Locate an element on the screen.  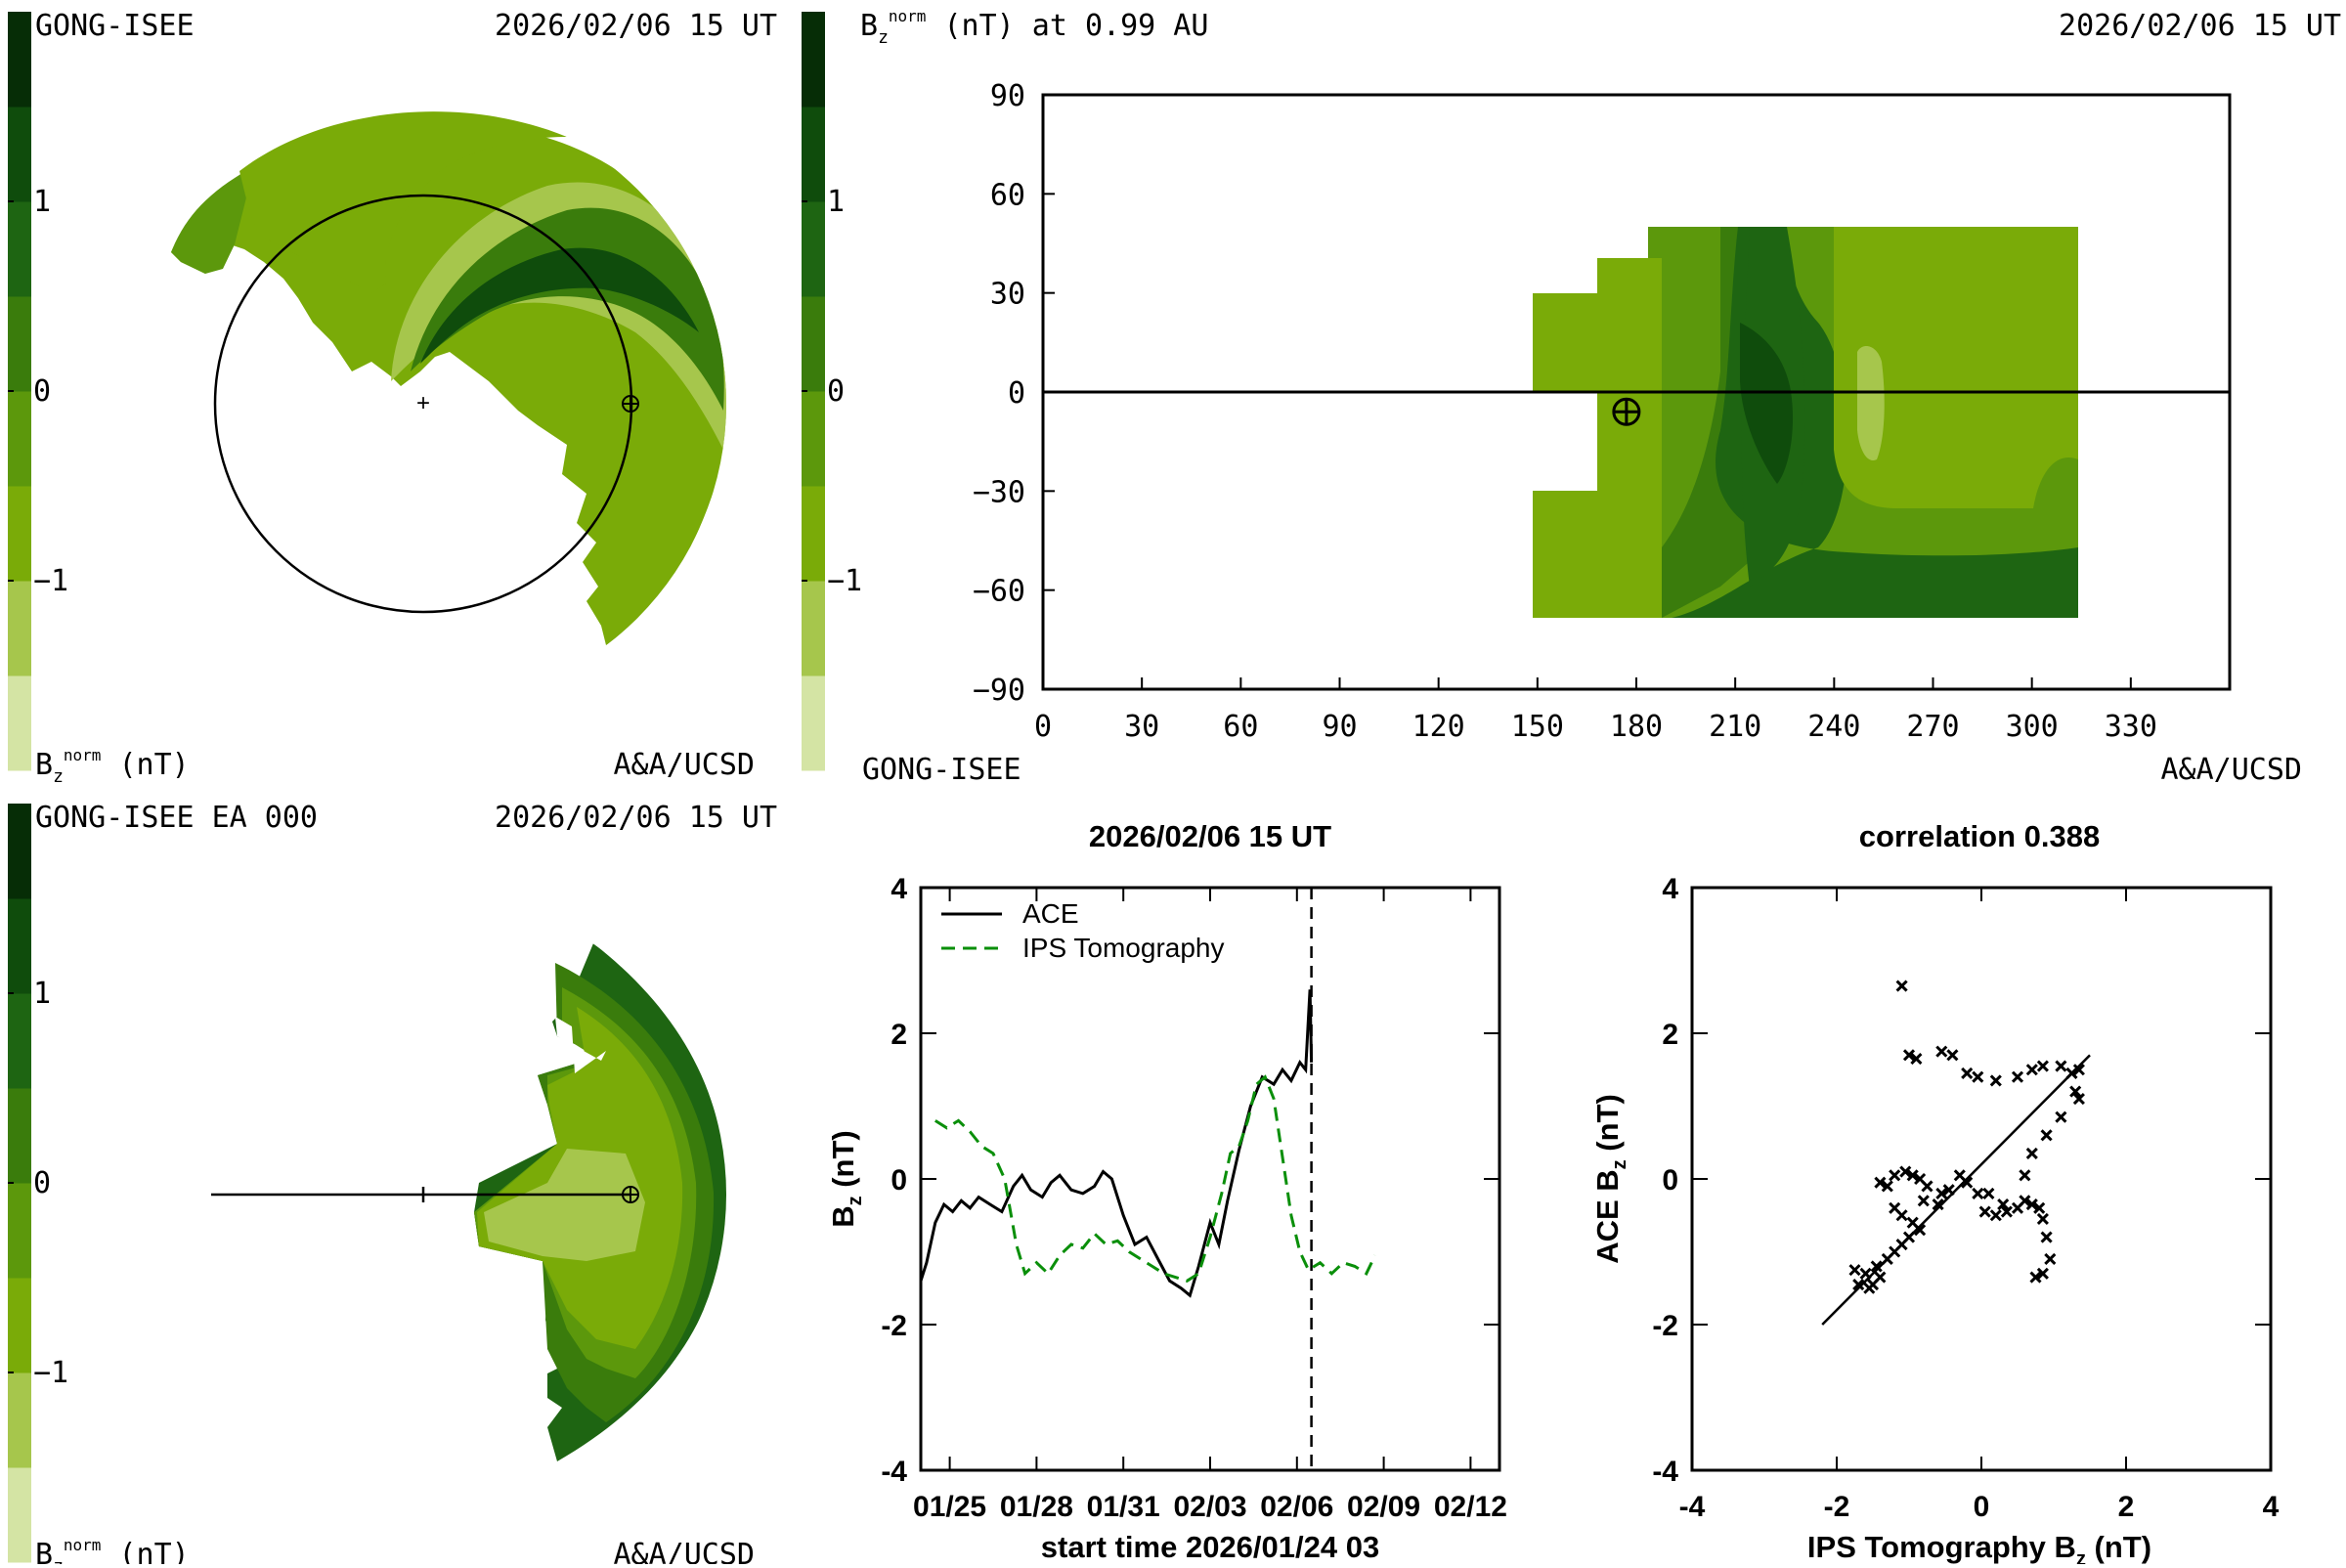
sun-marker-top: + is located at coordinates (423, 403).